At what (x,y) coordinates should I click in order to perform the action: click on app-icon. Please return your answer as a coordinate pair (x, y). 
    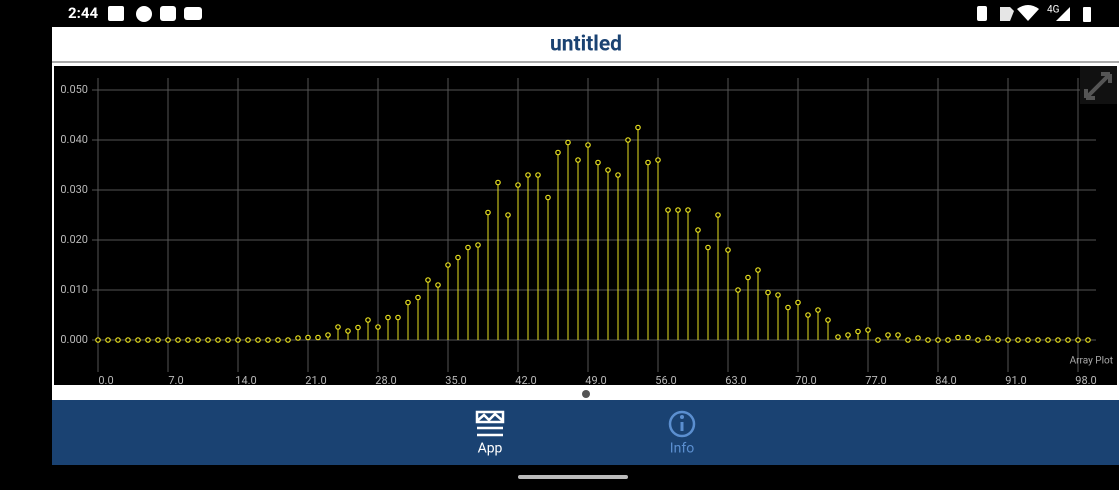
    Looking at the image, I should click on (490, 423).